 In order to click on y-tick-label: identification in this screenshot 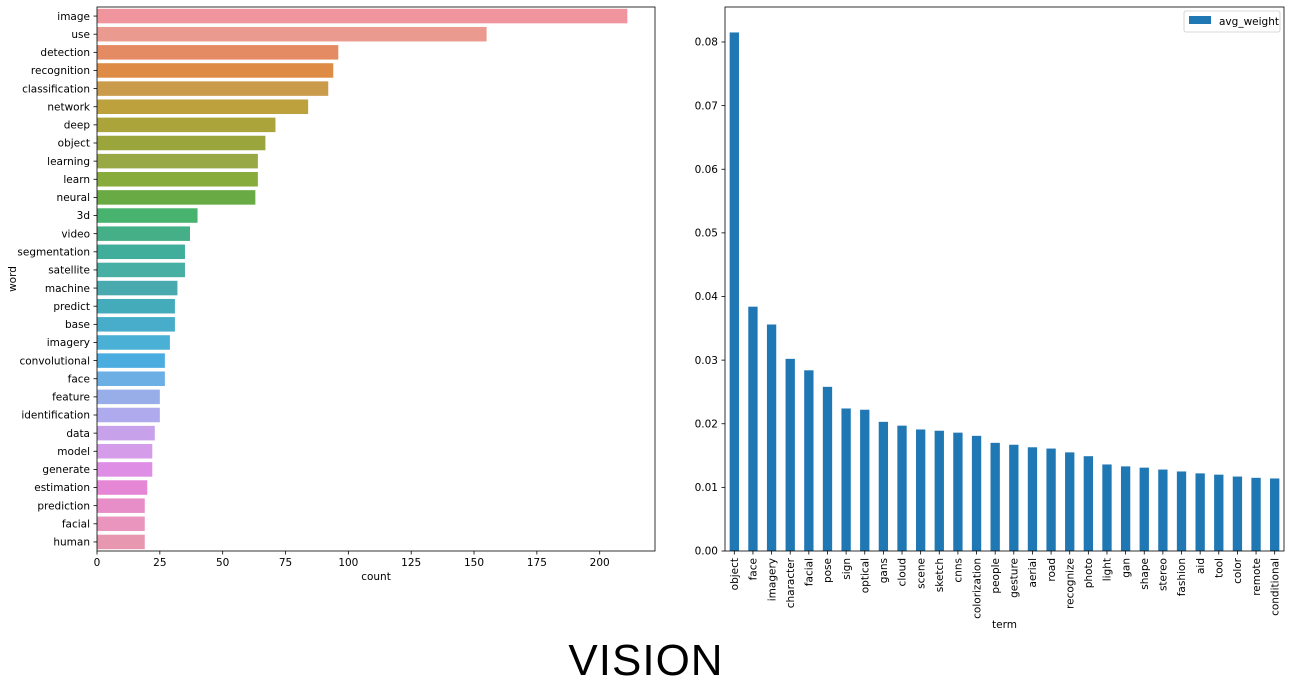, I will do `click(55, 416)`.